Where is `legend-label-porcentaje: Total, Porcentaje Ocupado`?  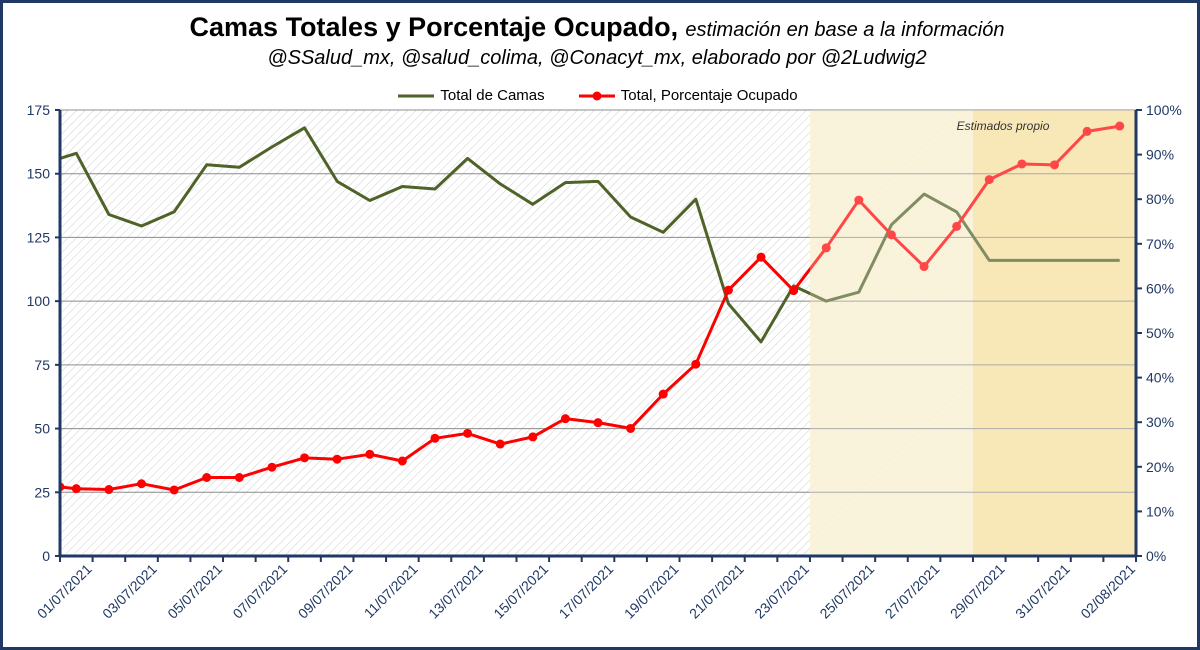 legend-label-porcentaje: Total, Porcentaje Ocupado is located at coordinates (709, 95).